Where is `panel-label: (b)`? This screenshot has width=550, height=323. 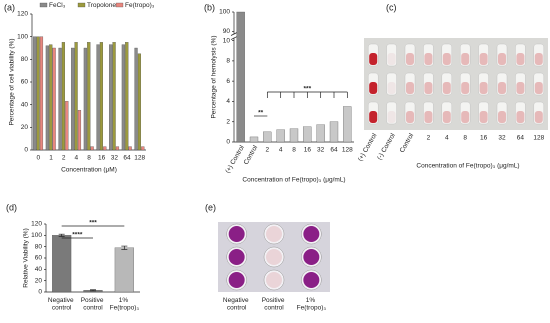 panel-label: (b) is located at coordinates (209, 7).